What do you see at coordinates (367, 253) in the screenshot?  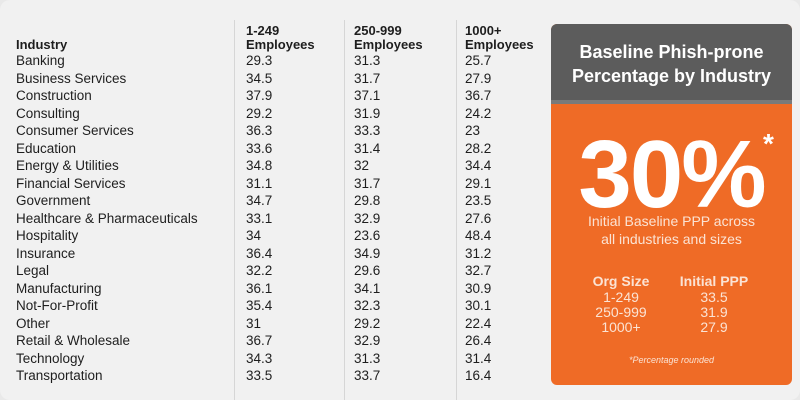 I see `value-250-999-cell: 34.9` at bounding box center [367, 253].